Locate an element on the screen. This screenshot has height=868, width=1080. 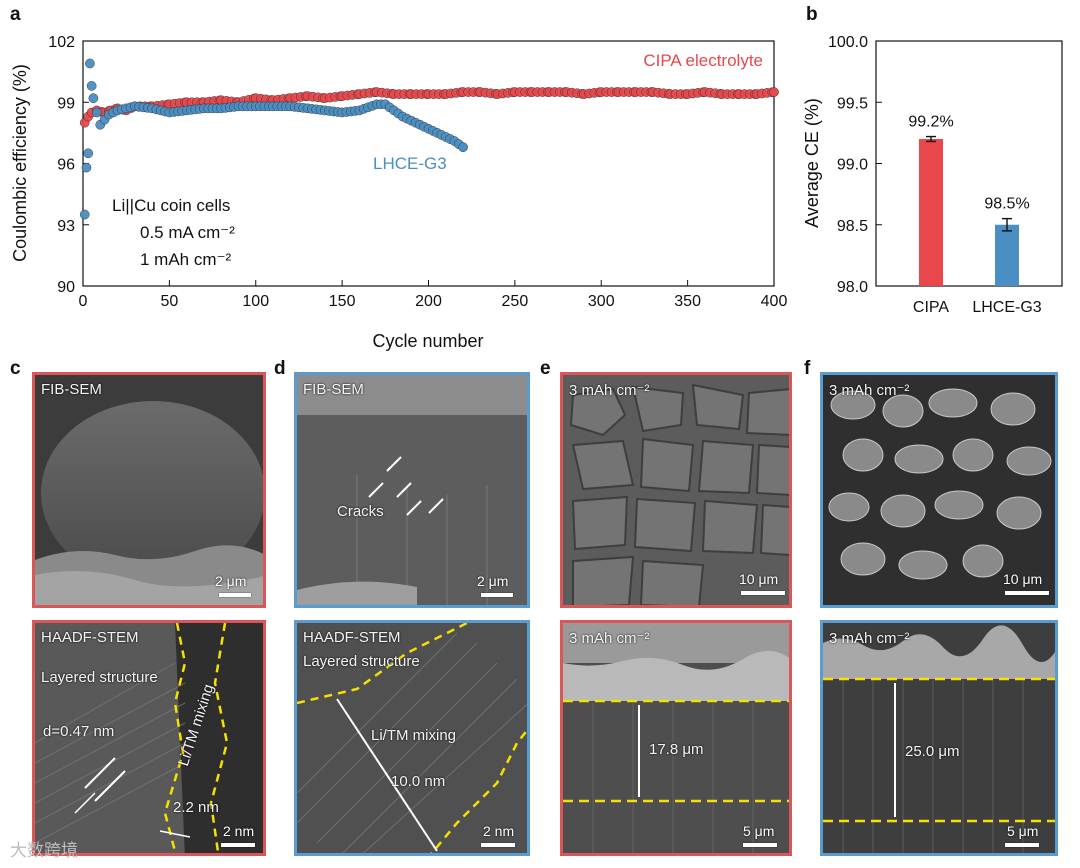
label-e-top: 3 mAh cm⁻² is located at coordinates (609, 390).